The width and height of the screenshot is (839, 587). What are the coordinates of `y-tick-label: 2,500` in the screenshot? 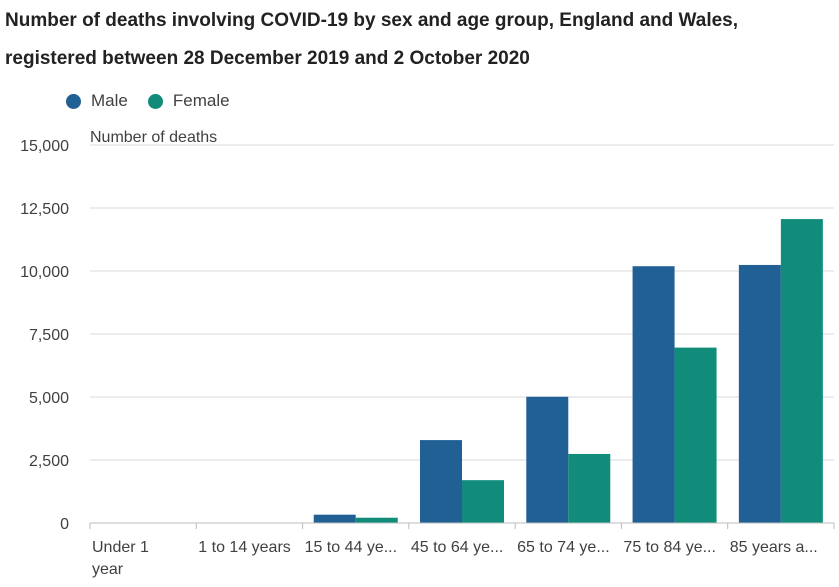 It's located at (49, 461).